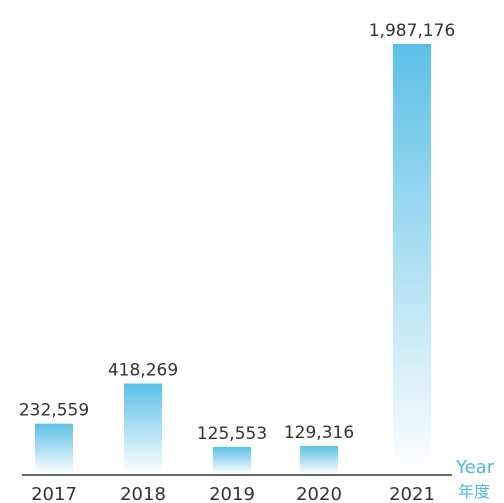 The width and height of the screenshot is (504, 503). Describe the element at coordinates (475, 467) in the screenshot. I see `x-axis-label-en: Year` at that location.